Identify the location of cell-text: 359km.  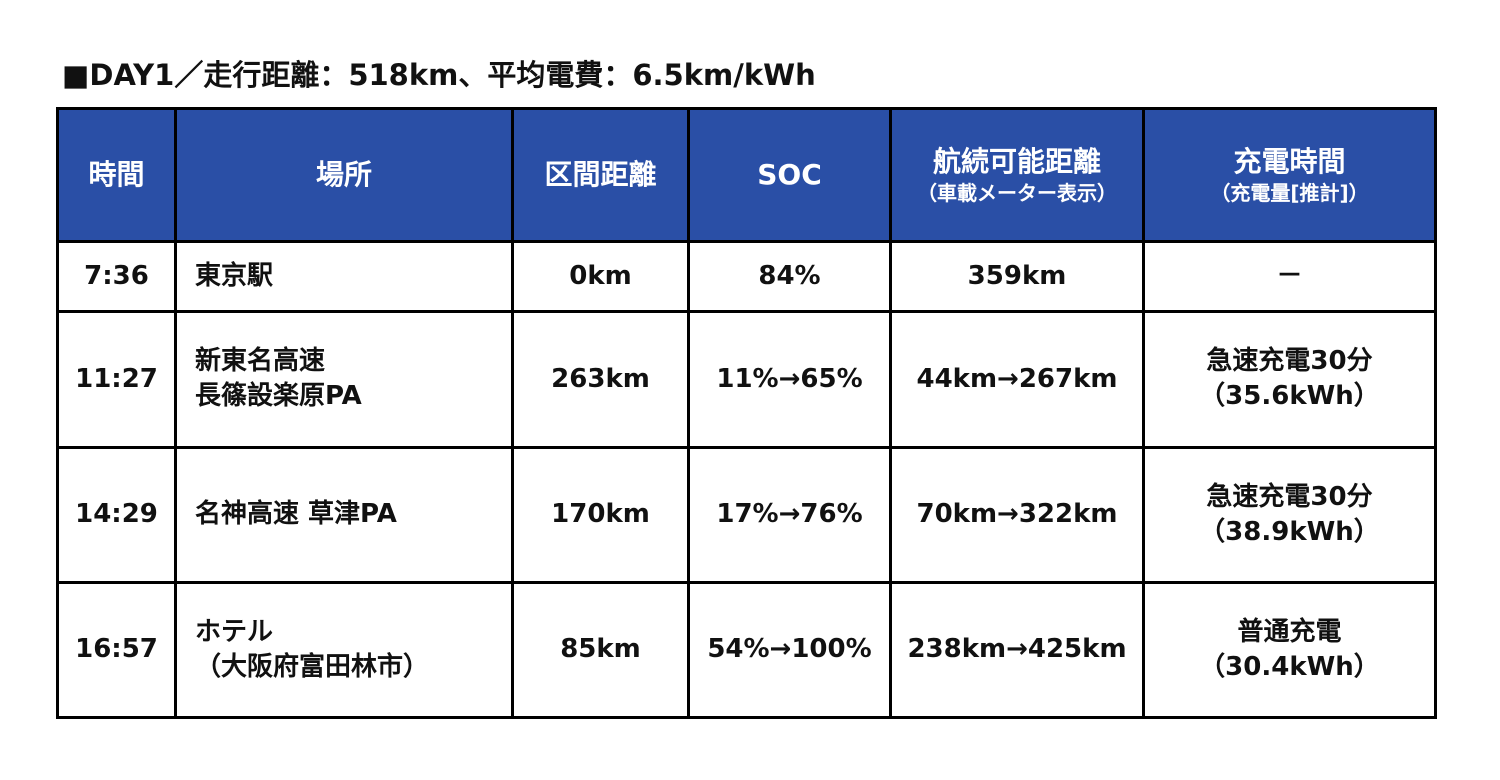
(1017, 276).